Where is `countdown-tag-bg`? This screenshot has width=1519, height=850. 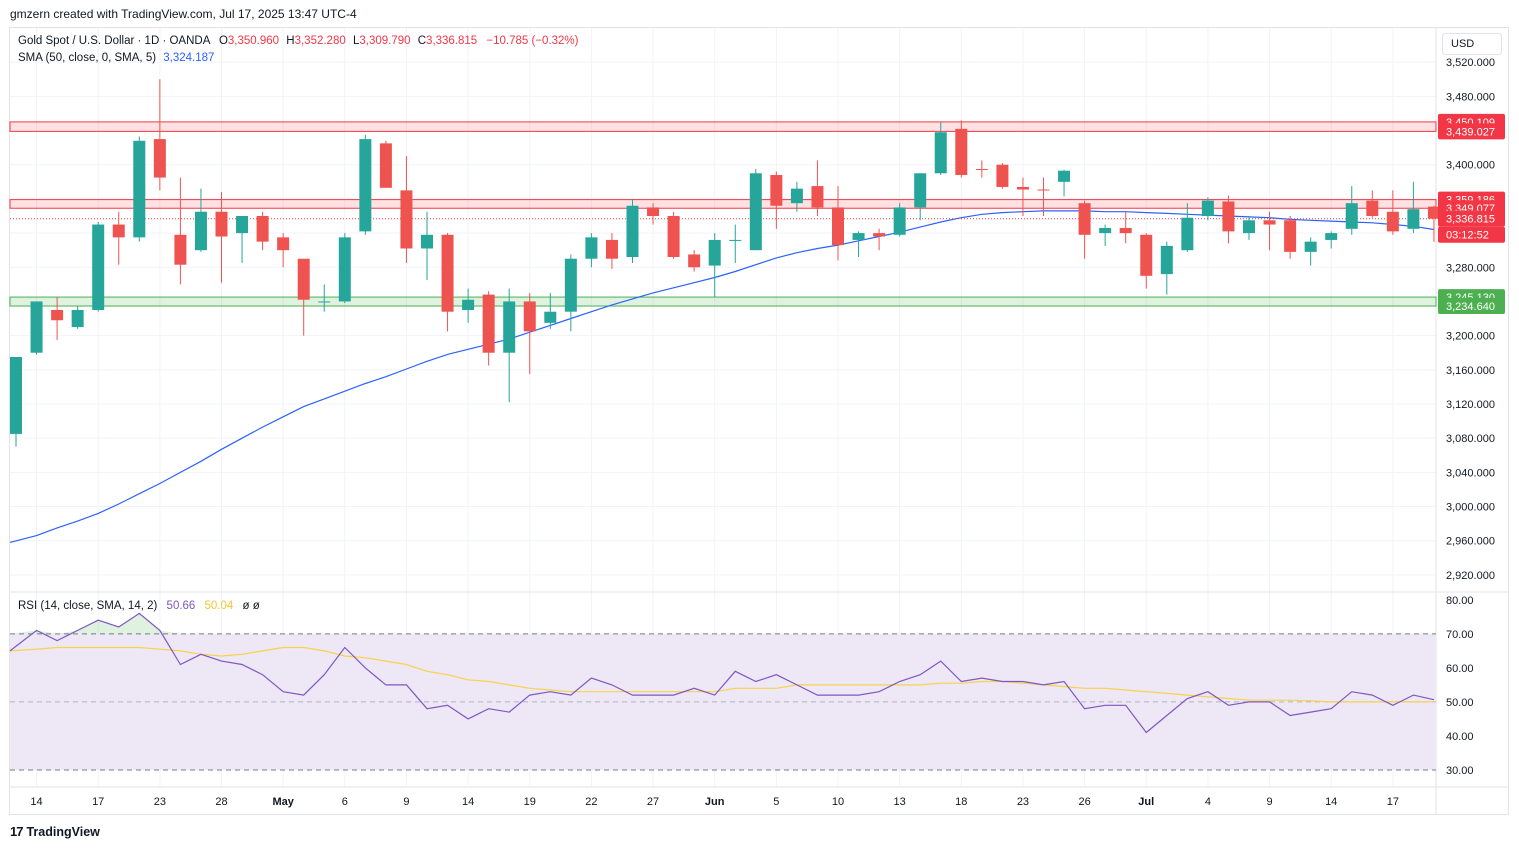
countdown-tag-bg is located at coordinates (1471, 234).